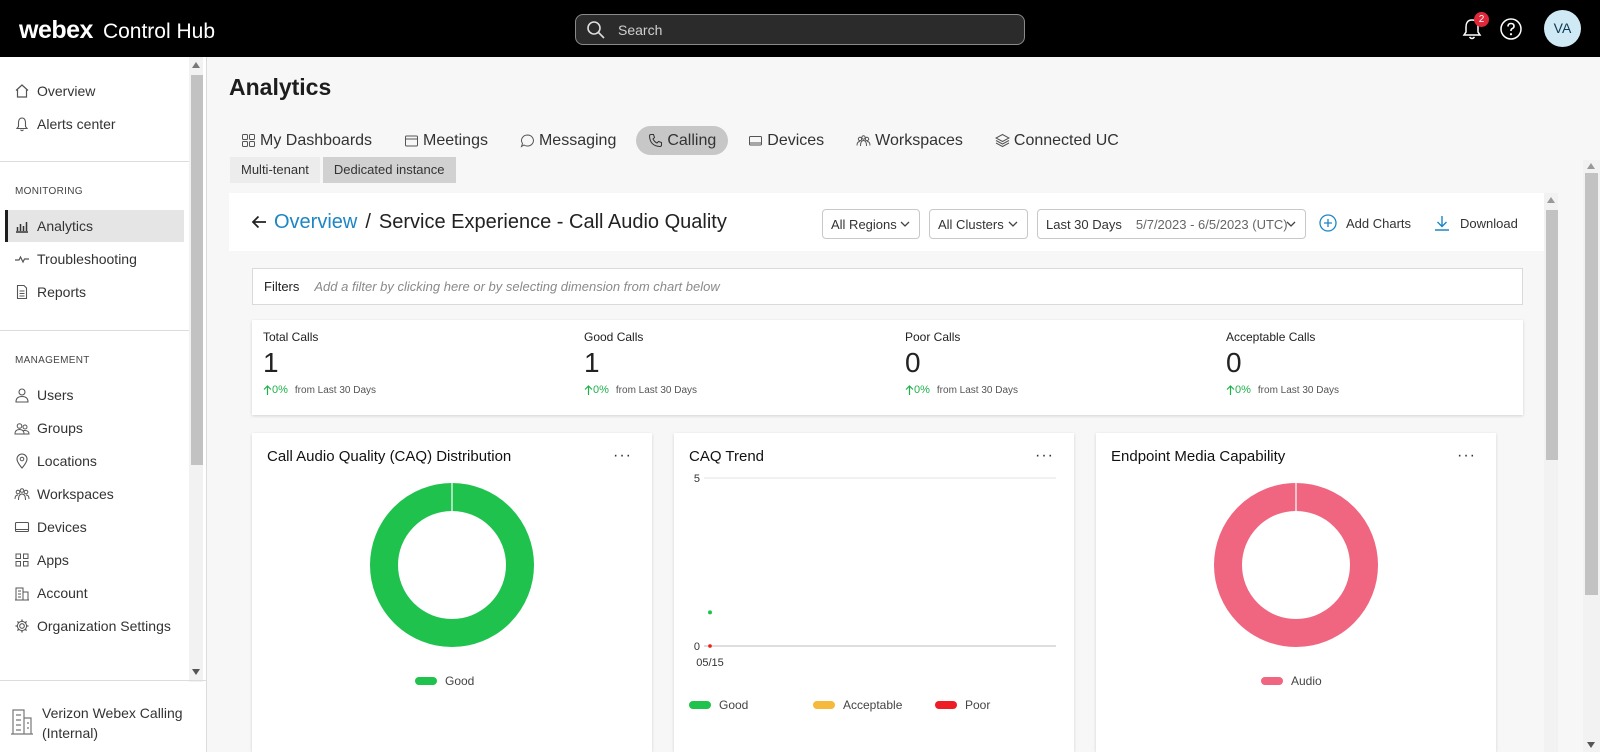 The height and width of the screenshot is (752, 1600). What do you see at coordinates (99, 527) in the screenshot?
I see `sidebar-item-devices: Devices` at bounding box center [99, 527].